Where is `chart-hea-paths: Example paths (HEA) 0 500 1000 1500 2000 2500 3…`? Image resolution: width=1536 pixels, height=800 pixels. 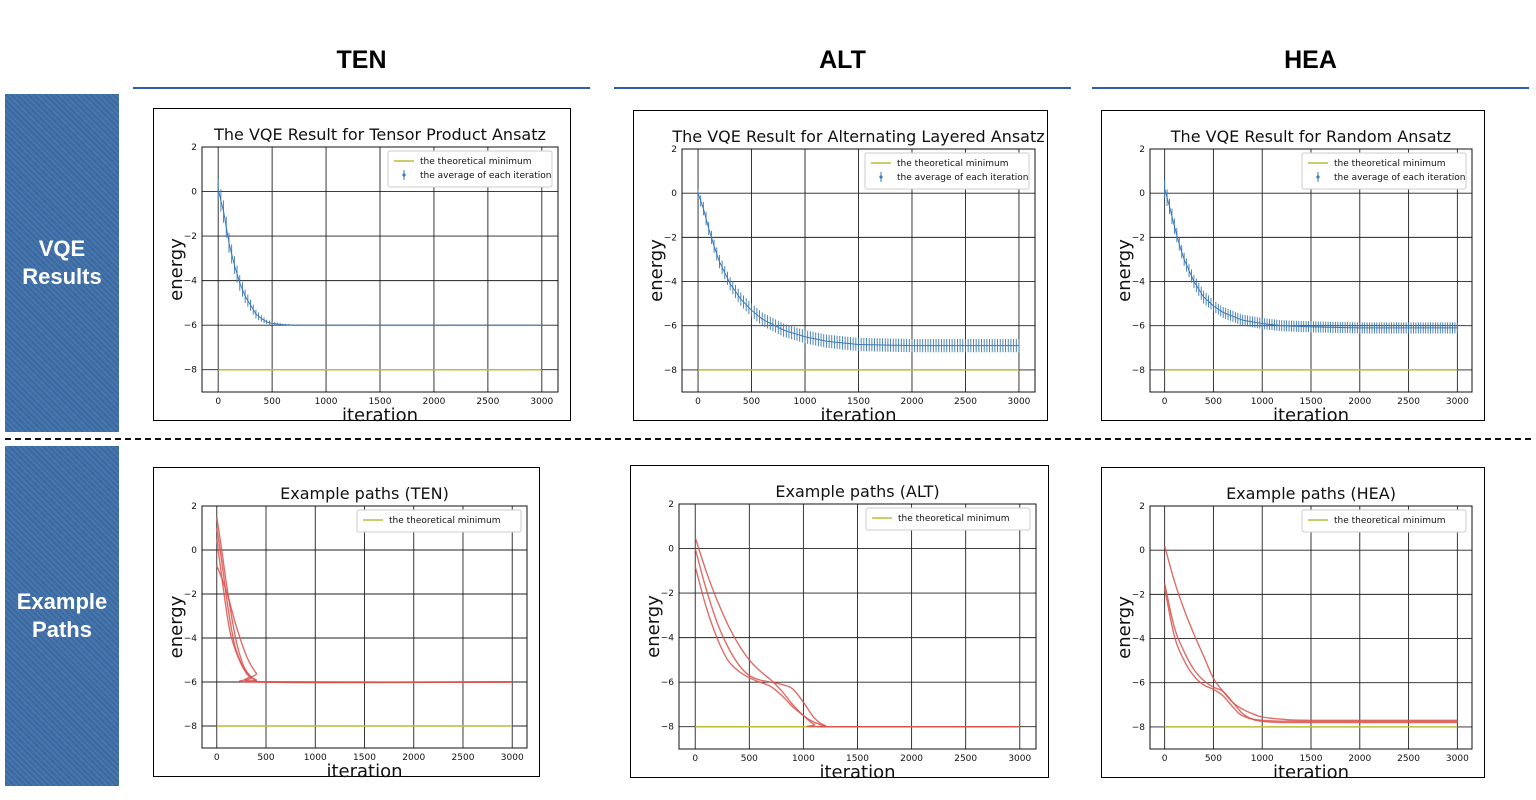
chart-hea-paths: Example paths (HEA) 0 500 1000 1500 2000 2500 3… is located at coordinates (1293, 631).